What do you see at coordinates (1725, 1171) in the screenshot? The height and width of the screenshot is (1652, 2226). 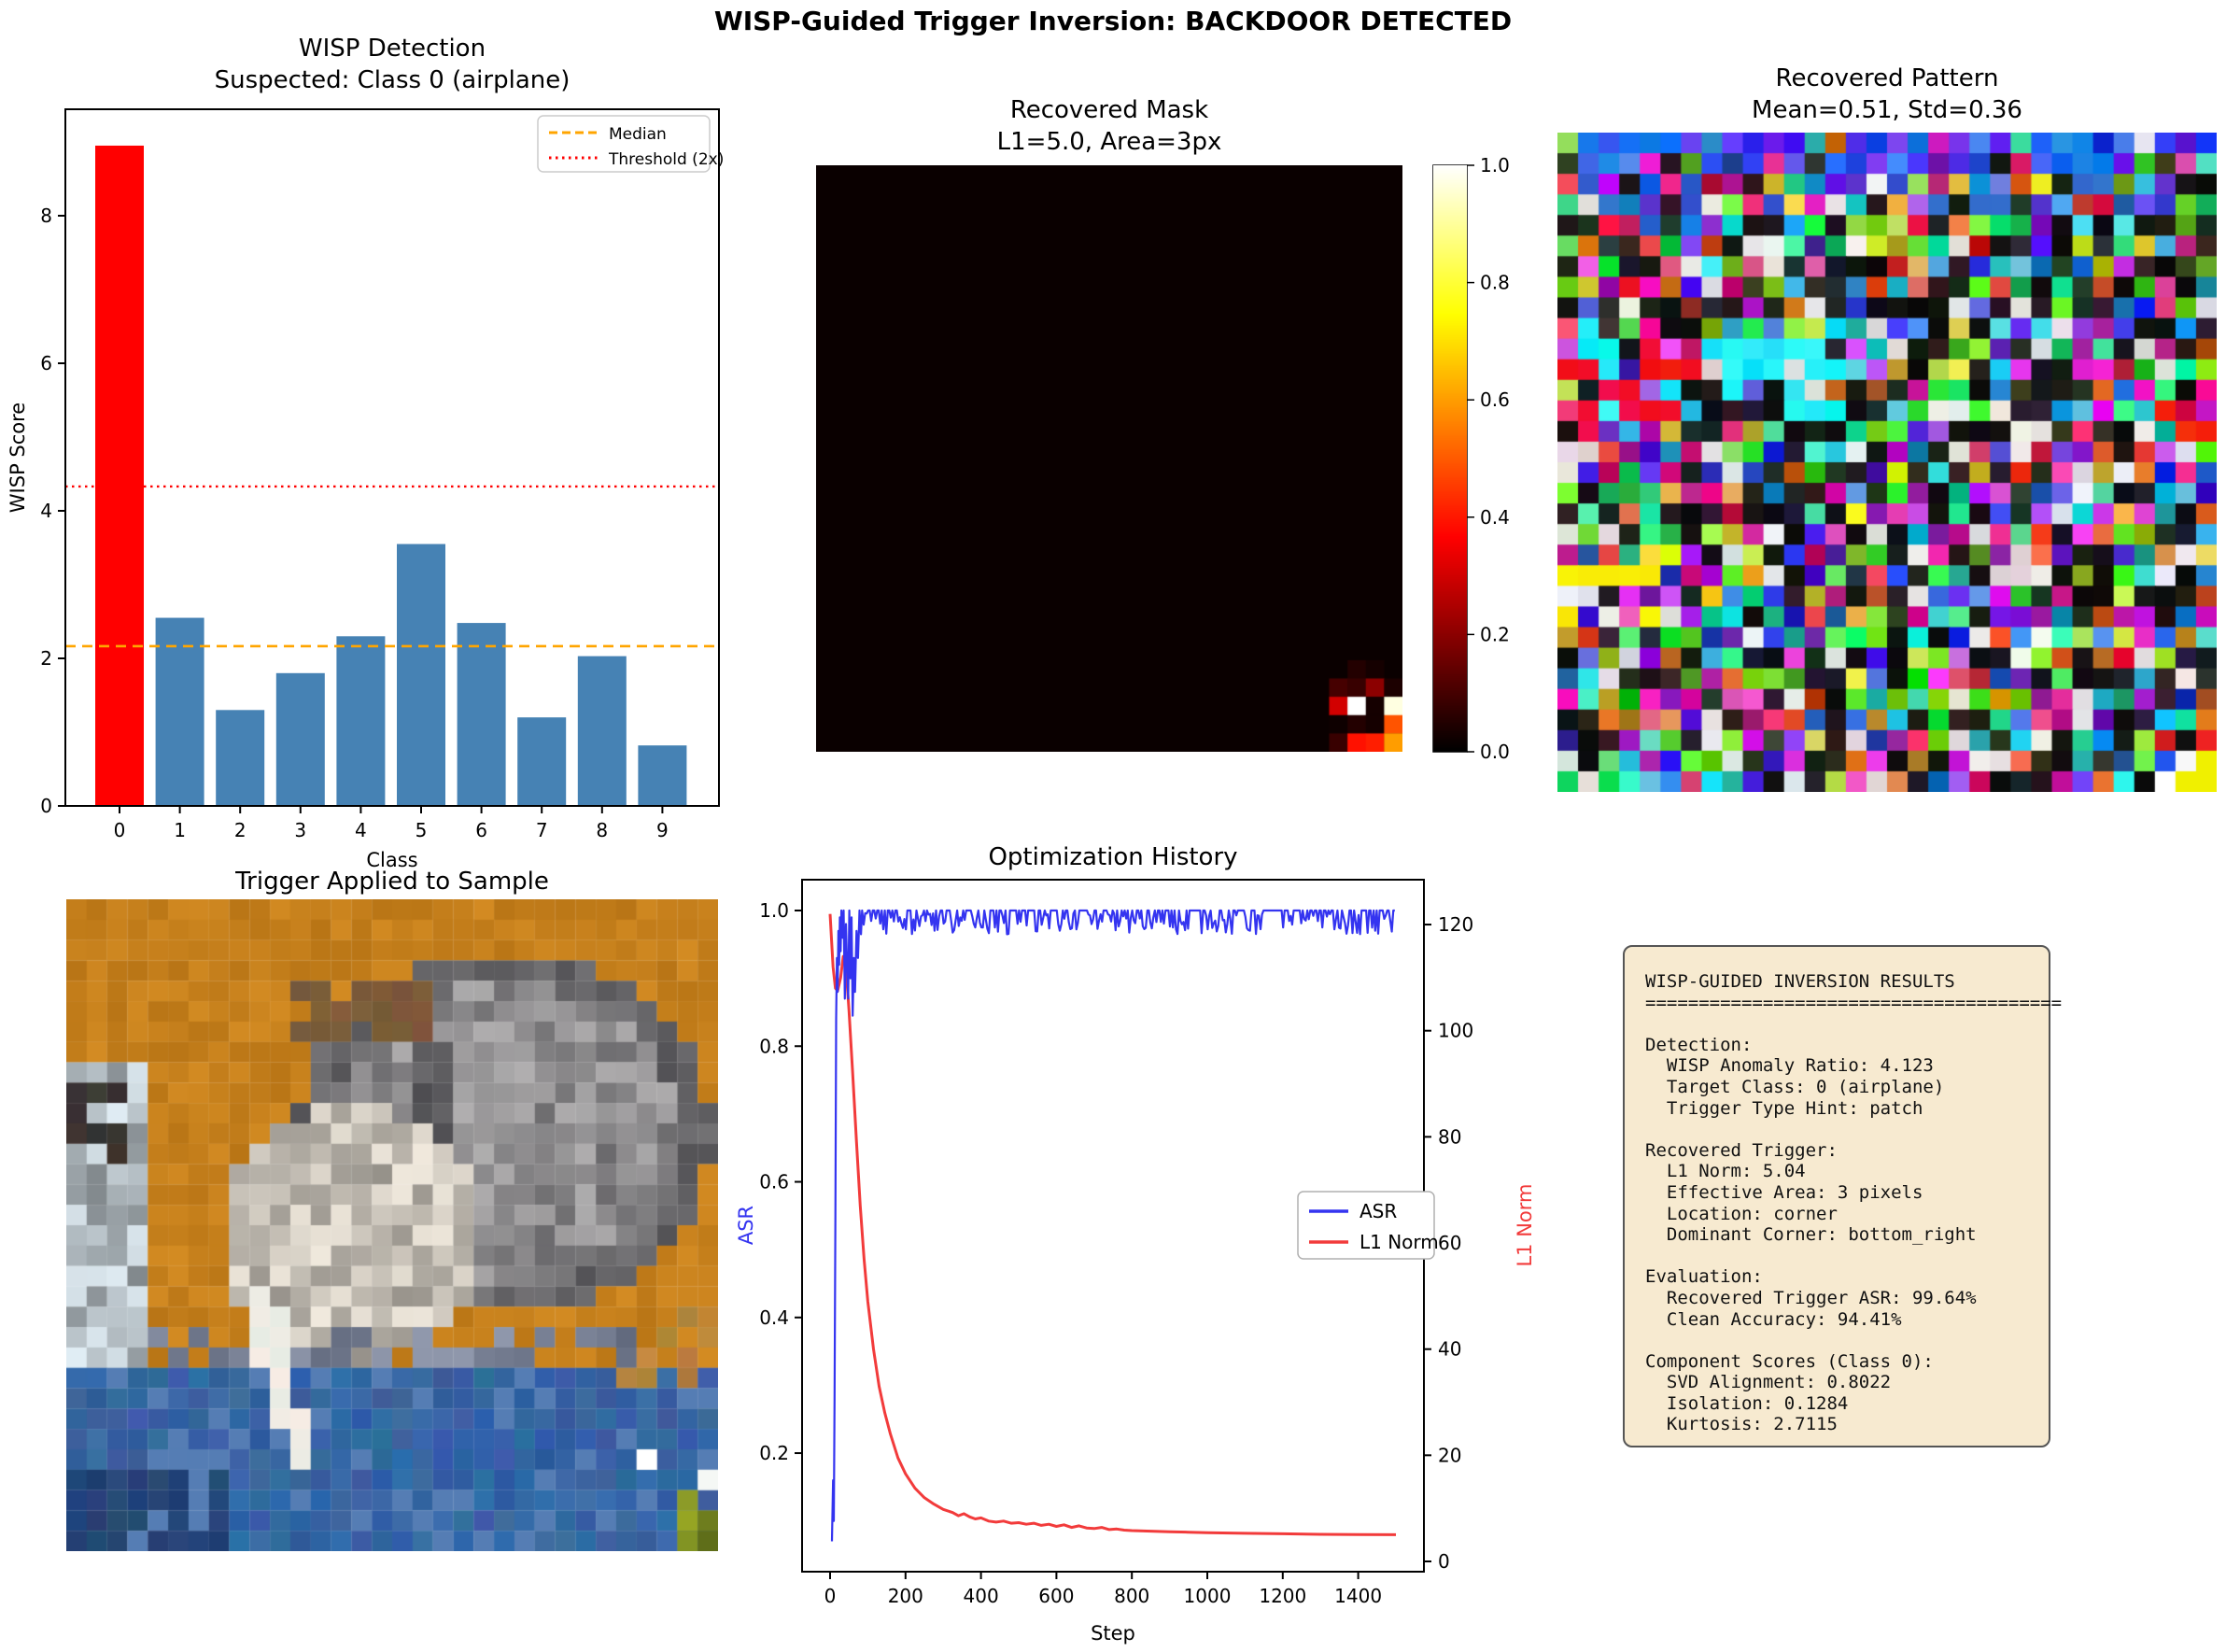 I see `results-line: L1 Norm: 5.04` at bounding box center [1725, 1171].